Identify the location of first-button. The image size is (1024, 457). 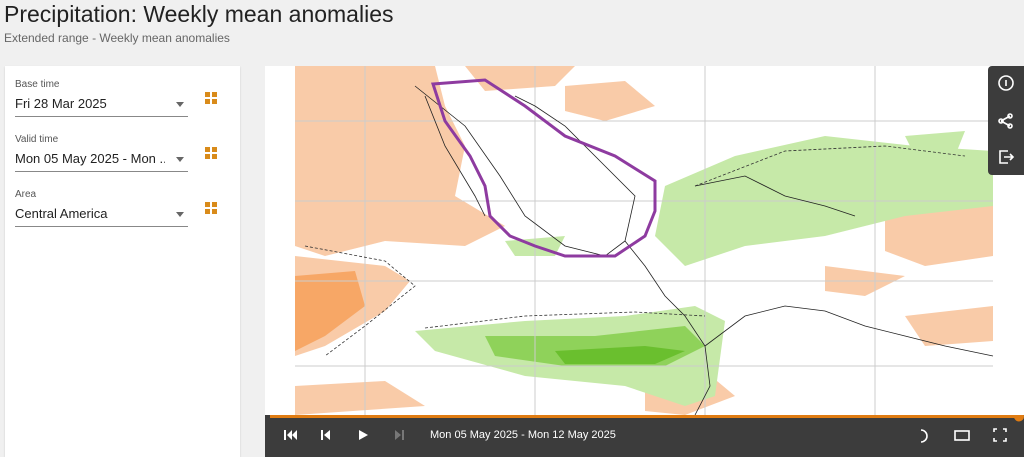
(290, 435).